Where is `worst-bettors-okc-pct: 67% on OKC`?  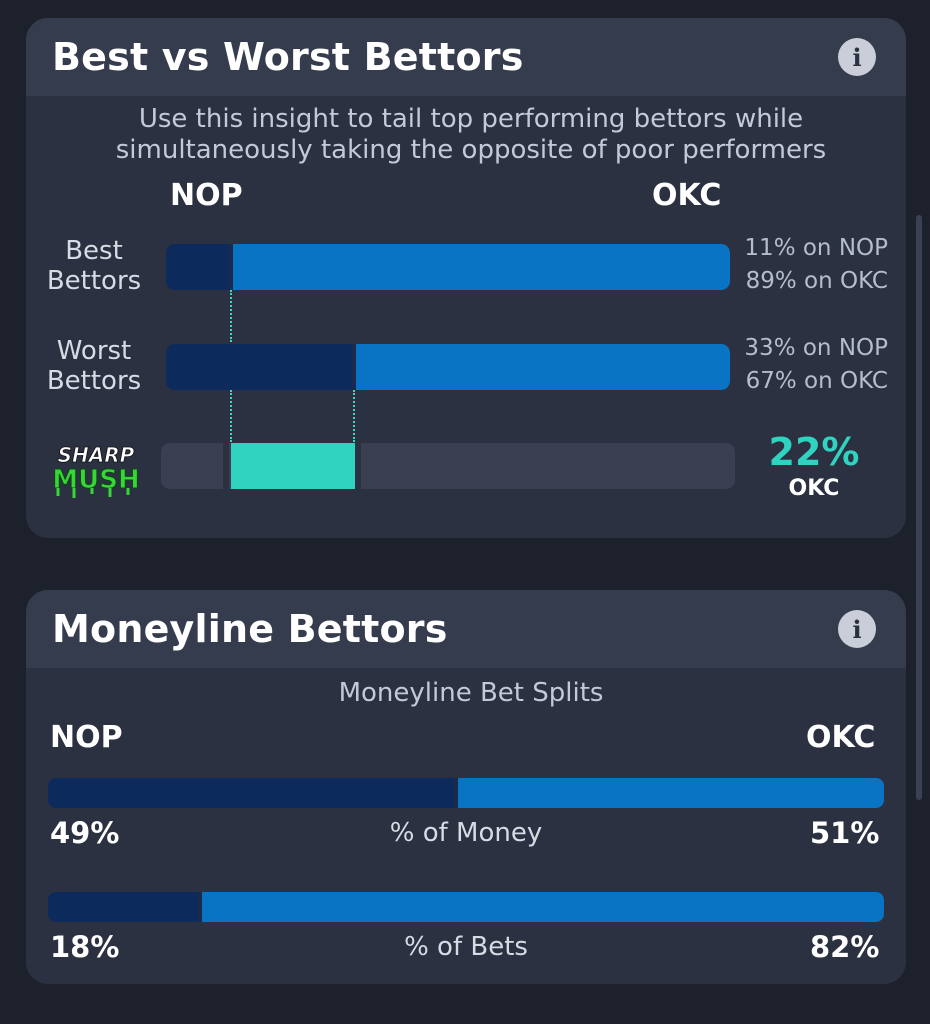 worst-bettors-okc-pct: 67% on OKC is located at coordinates (816, 381).